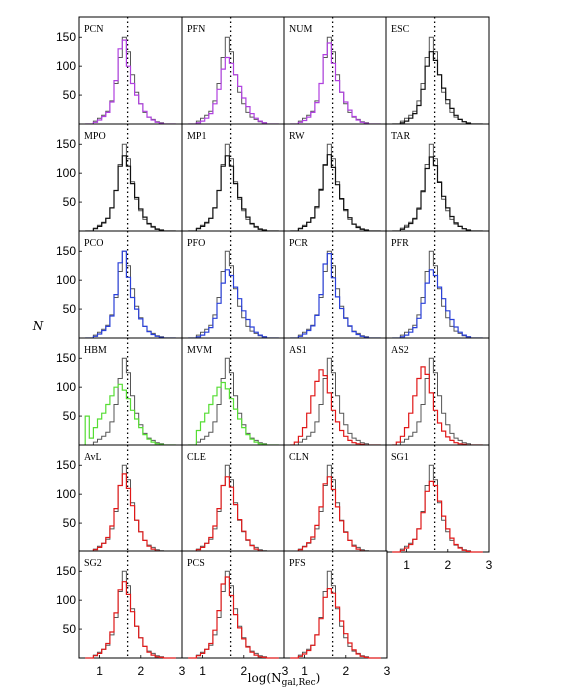  Describe the element at coordinates (199, 350) in the screenshot. I see `panel-label: MVM` at that location.